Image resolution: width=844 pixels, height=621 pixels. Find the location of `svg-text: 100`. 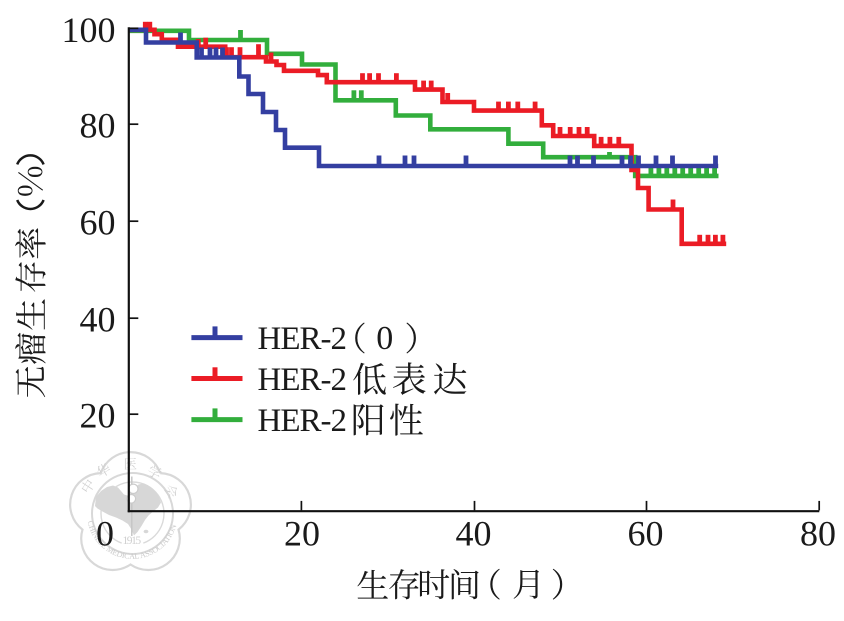

svg-text: 100 is located at coordinates (89, 30).